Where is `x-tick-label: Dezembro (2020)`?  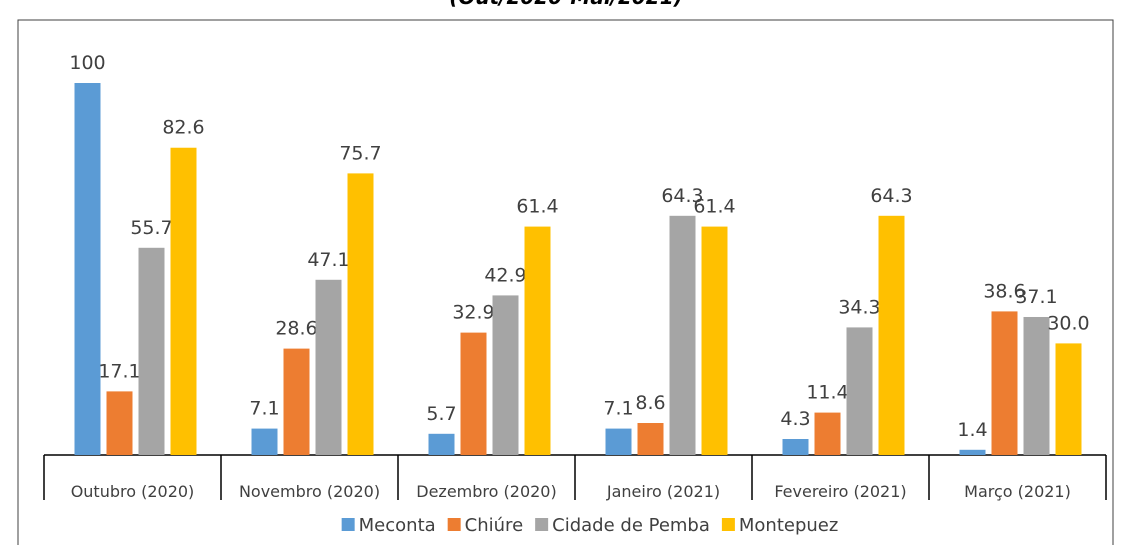
x-tick-label: Dezembro (2020) is located at coordinates (486, 491).